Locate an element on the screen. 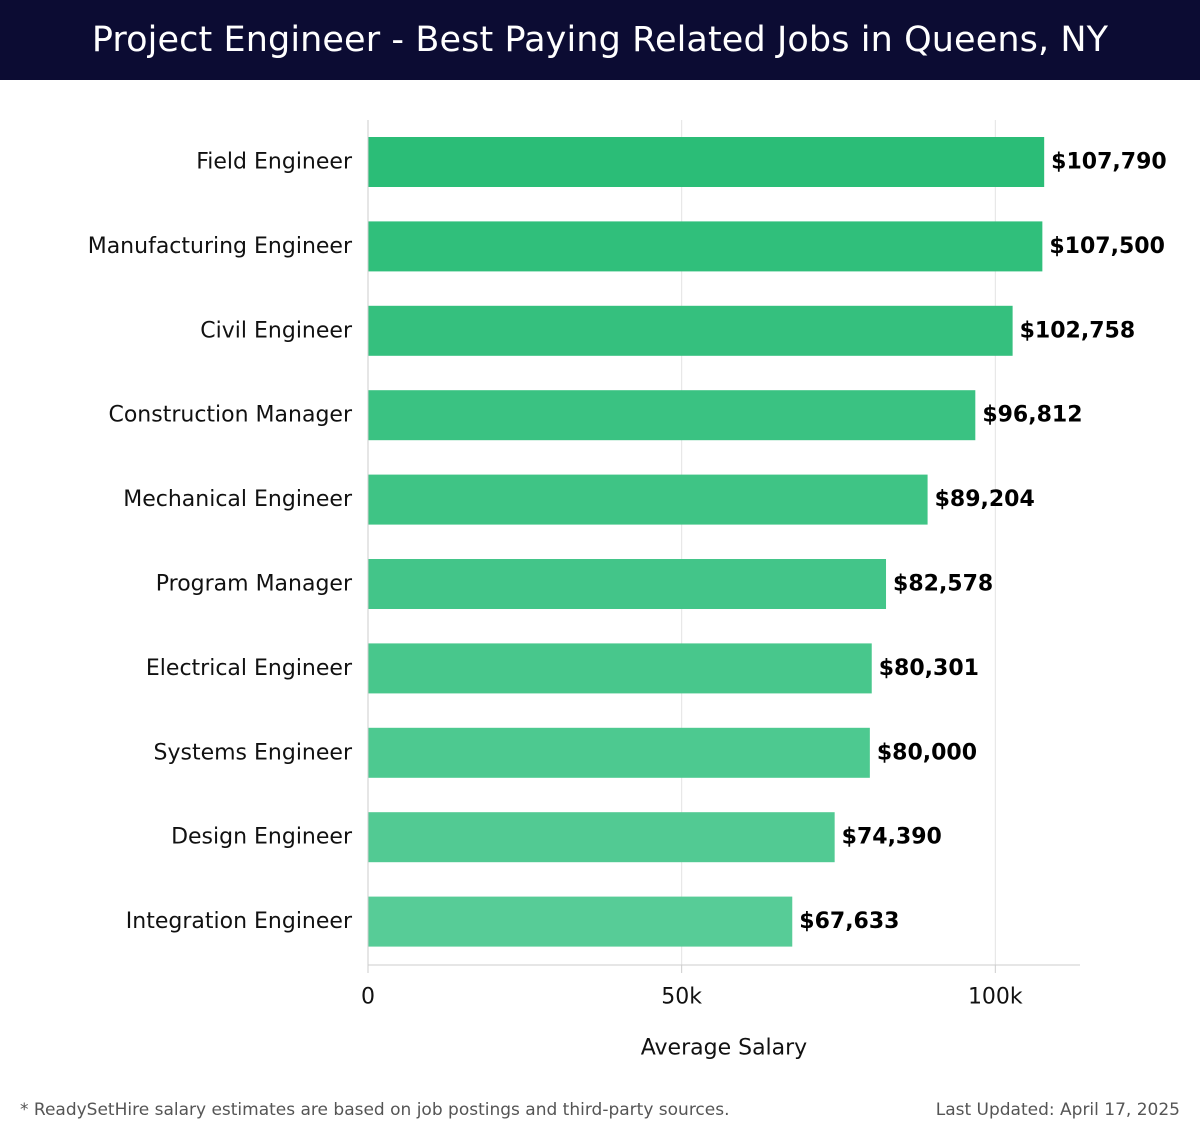 This screenshot has height=1140, width=1200. x-tick-label: 100k is located at coordinates (995, 997).